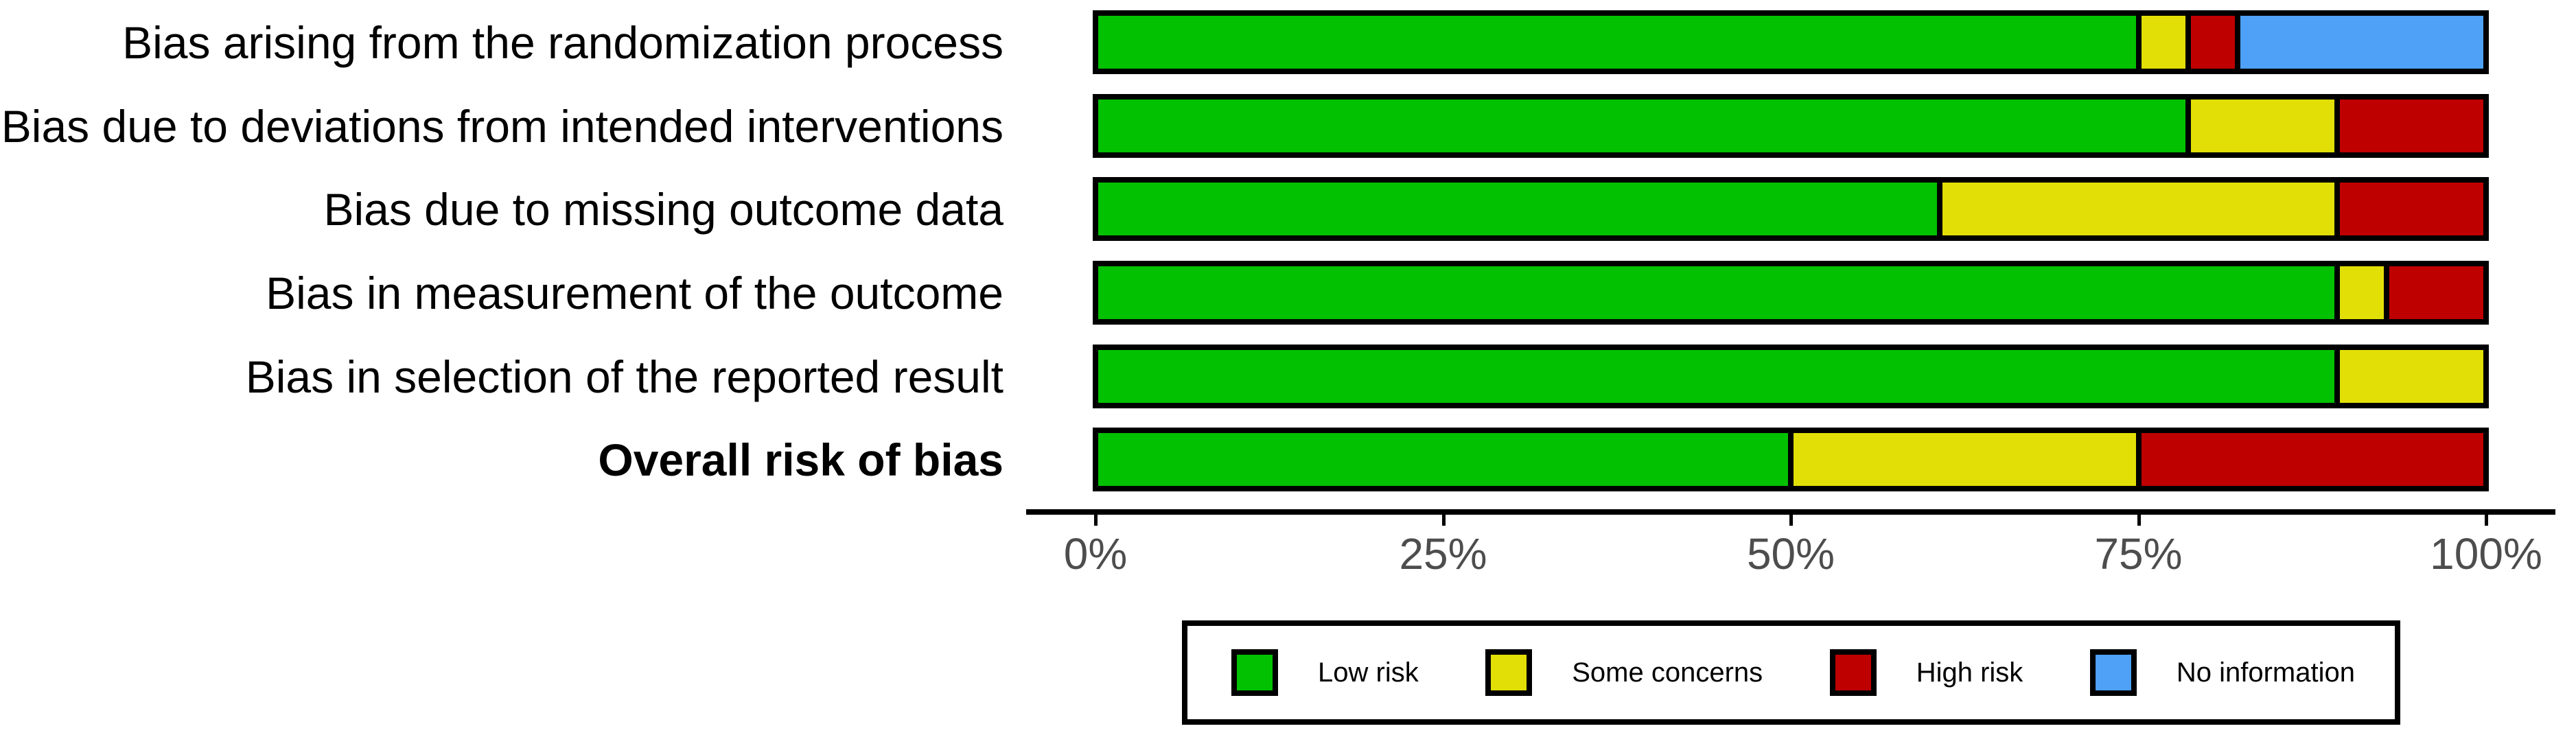 This screenshot has width=2576, height=746. I want to click on category-label: Bias due to missing outcome data, so click(663, 209).